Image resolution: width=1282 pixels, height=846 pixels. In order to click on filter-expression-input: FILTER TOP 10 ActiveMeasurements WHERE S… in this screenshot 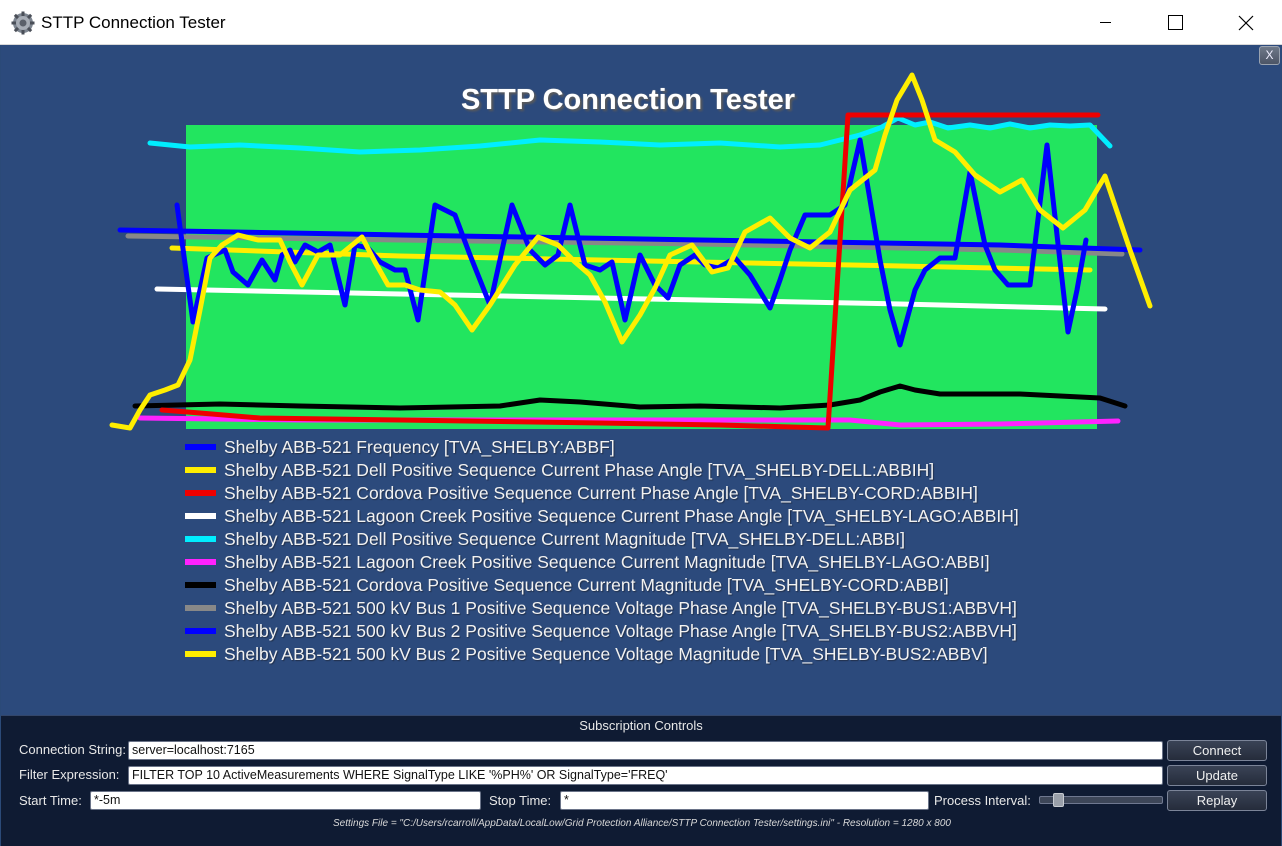, I will do `click(645, 775)`.